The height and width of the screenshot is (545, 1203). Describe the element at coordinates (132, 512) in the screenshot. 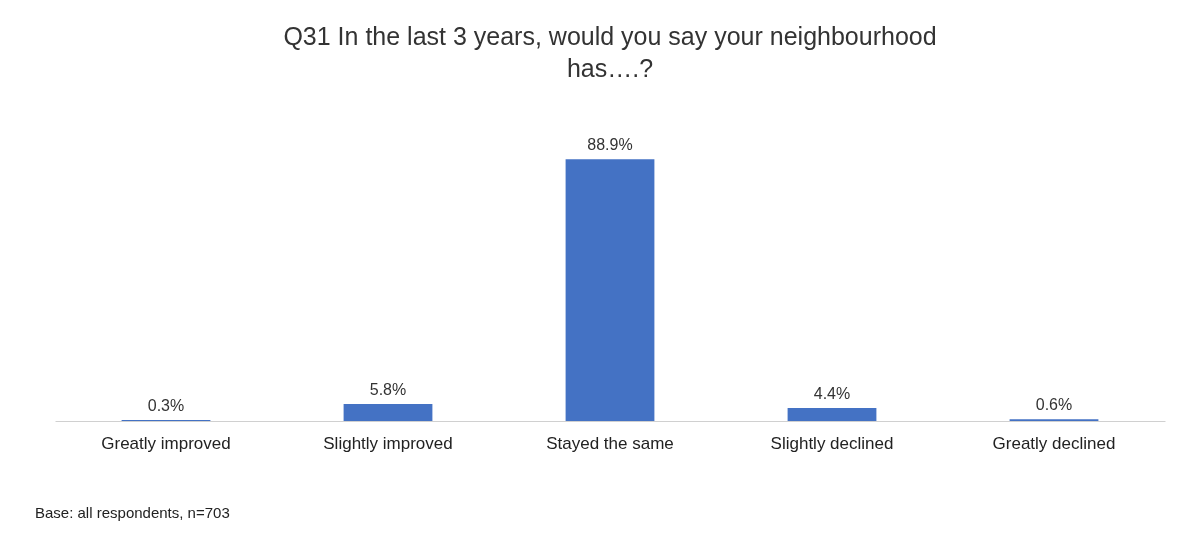

I see `text: Base: all respondents, n=703` at that location.